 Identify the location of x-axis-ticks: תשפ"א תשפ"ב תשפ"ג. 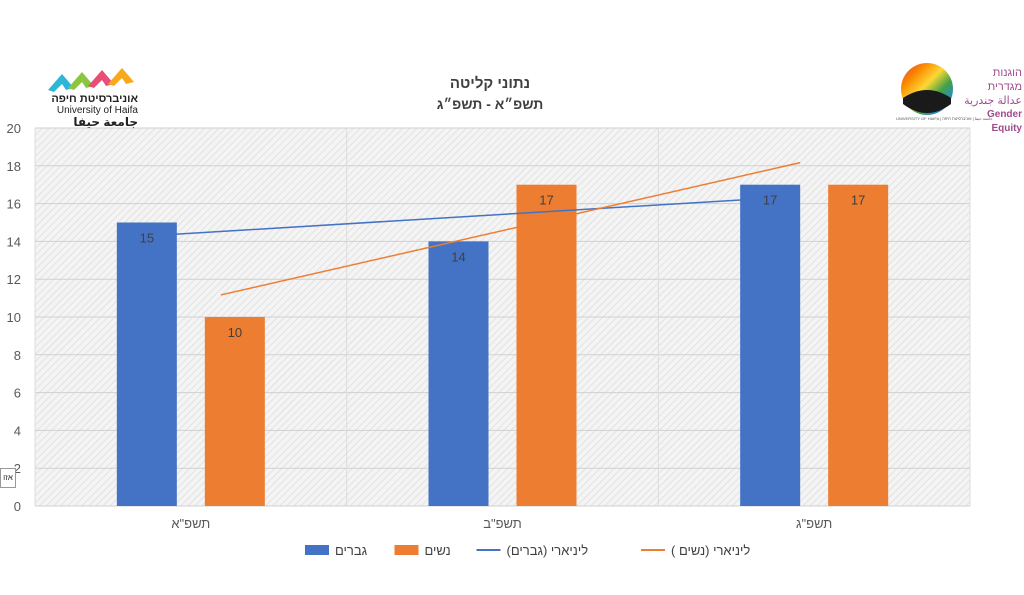
(501, 523).